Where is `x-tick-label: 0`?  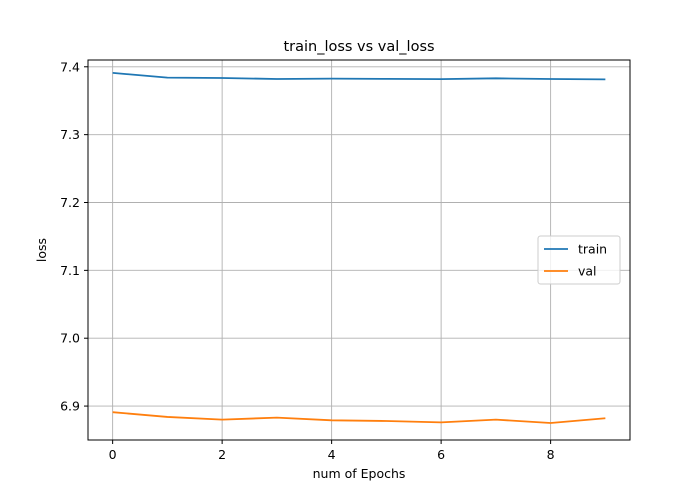
x-tick-label: 0 is located at coordinates (113, 454).